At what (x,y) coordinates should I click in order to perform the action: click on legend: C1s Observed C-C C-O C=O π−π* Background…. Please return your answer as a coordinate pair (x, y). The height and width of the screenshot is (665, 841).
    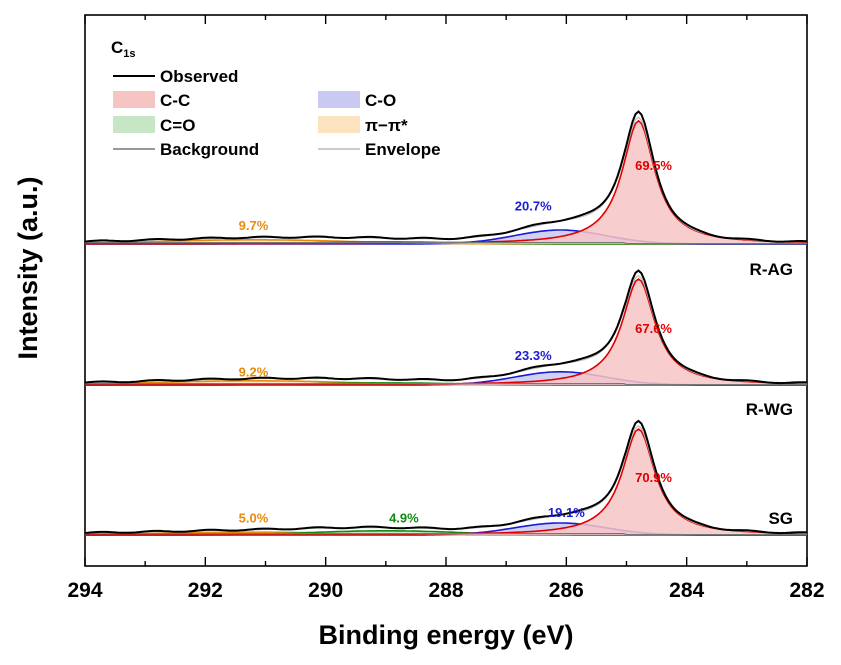
    Looking at the image, I should click on (276, 98).